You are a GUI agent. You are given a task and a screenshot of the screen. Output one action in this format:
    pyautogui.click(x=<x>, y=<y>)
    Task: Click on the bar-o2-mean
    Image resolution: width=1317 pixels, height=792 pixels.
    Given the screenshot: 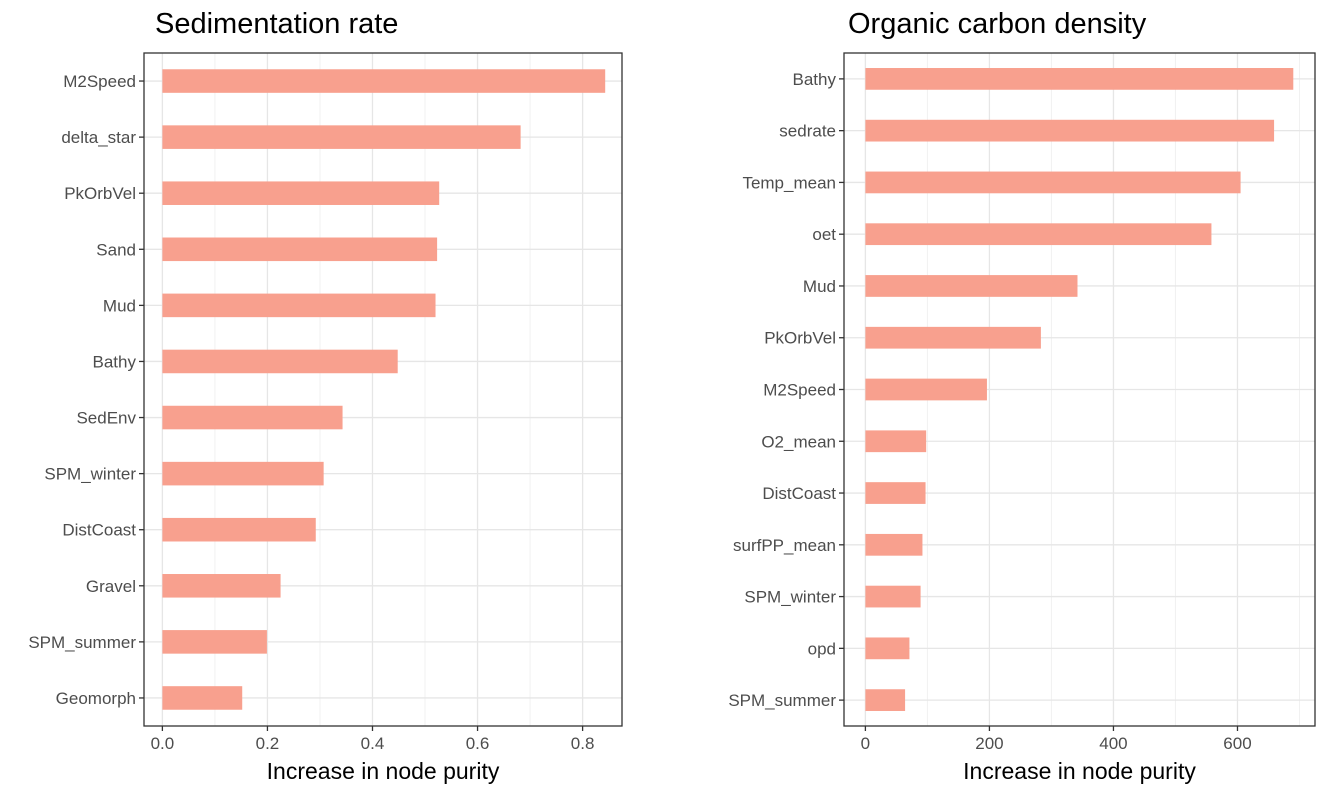 What is the action you would take?
    pyautogui.click(x=896, y=441)
    